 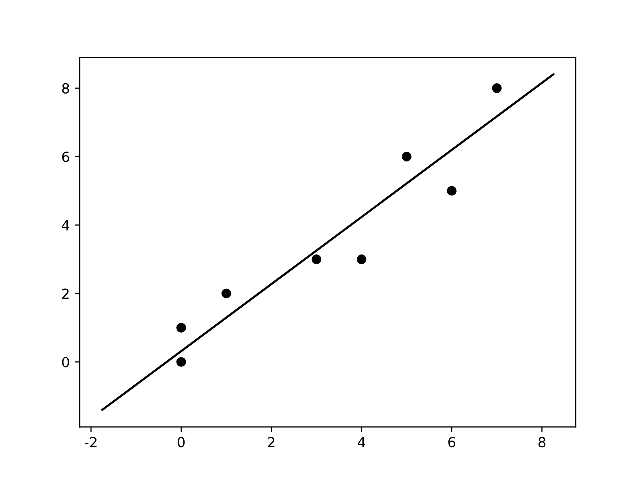 What do you see at coordinates (66, 362) in the screenshot?
I see `y-tick-label: 0` at bounding box center [66, 362].